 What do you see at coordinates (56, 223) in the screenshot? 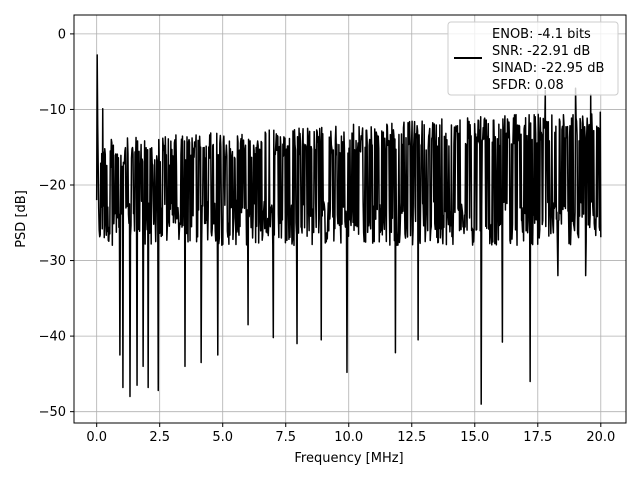
I see `y-axis-ticks: 0 −10 −20 −30 −40 −50` at bounding box center [56, 223].